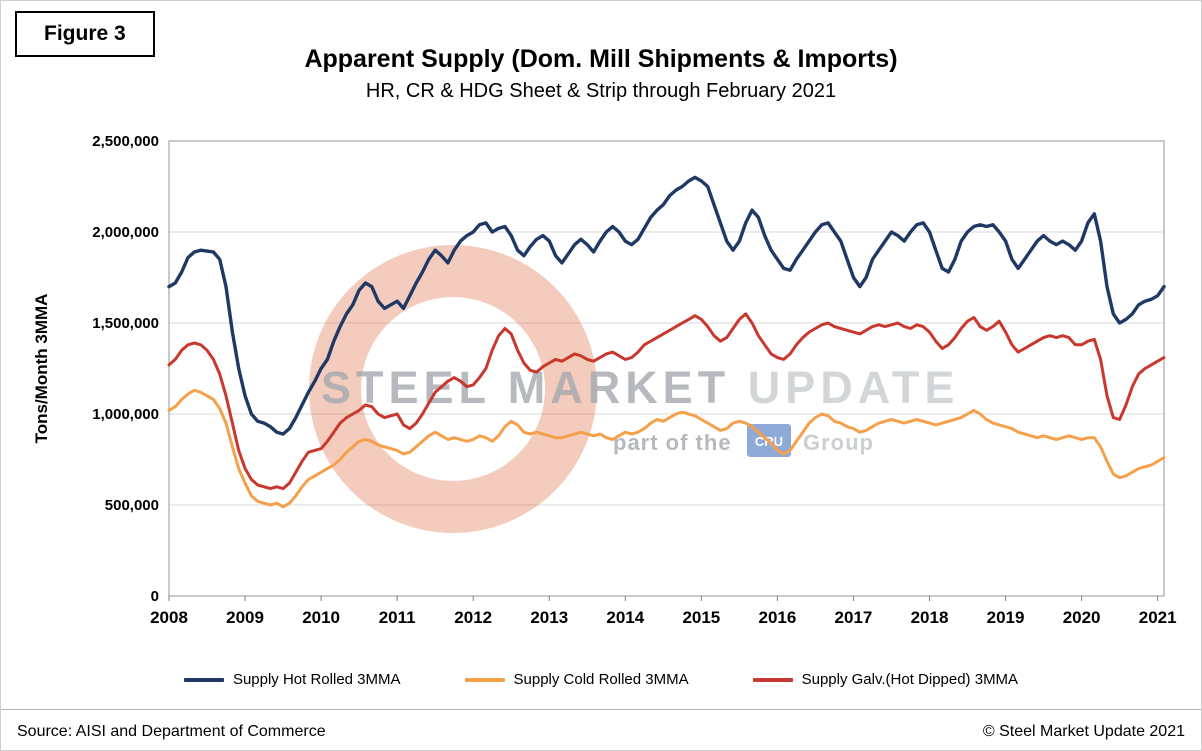 The width and height of the screenshot is (1202, 751). Describe the element at coordinates (777, 617) in the screenshot. I see `x-tick-label: 2016` at that location.